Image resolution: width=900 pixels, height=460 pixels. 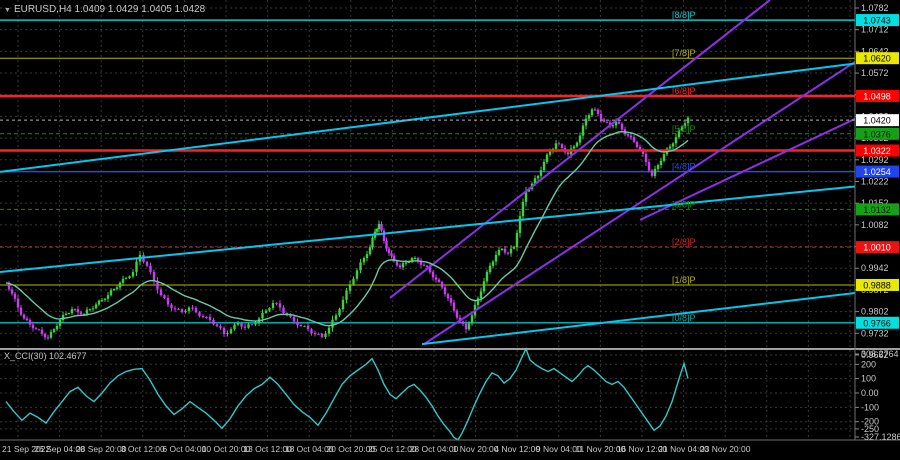 What do you see at coordinates (870, 422) in the screenshot?
I see `cci-tick-label: -200` at bounding box center [870, 422].